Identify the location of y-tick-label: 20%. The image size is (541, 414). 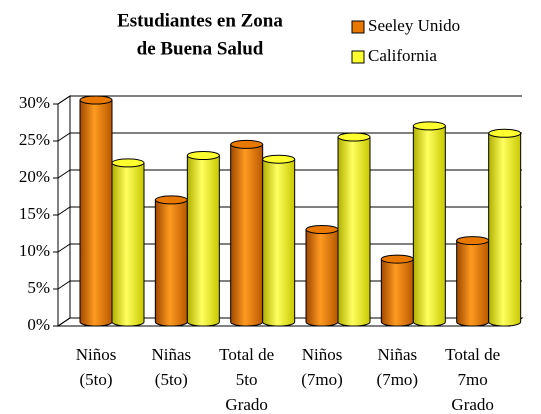
(34, 176).